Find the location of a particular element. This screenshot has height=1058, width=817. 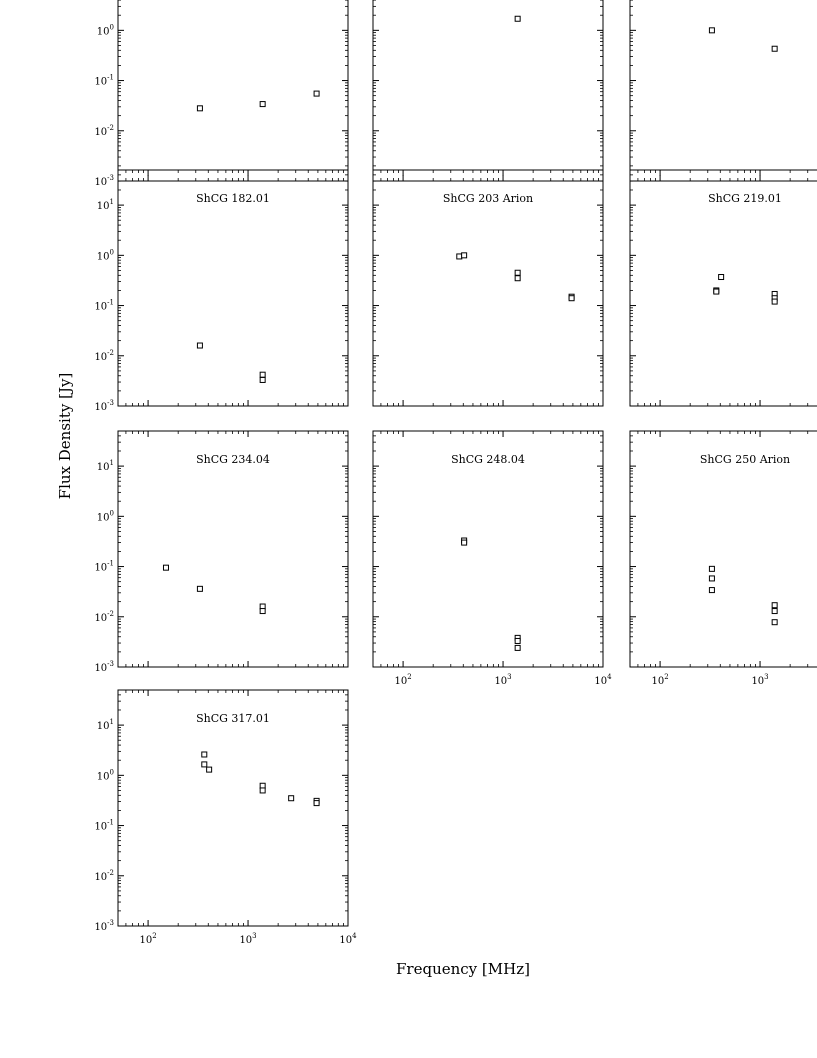

panel-title: ShCG 248.04 is located at coordinates (488, 459).